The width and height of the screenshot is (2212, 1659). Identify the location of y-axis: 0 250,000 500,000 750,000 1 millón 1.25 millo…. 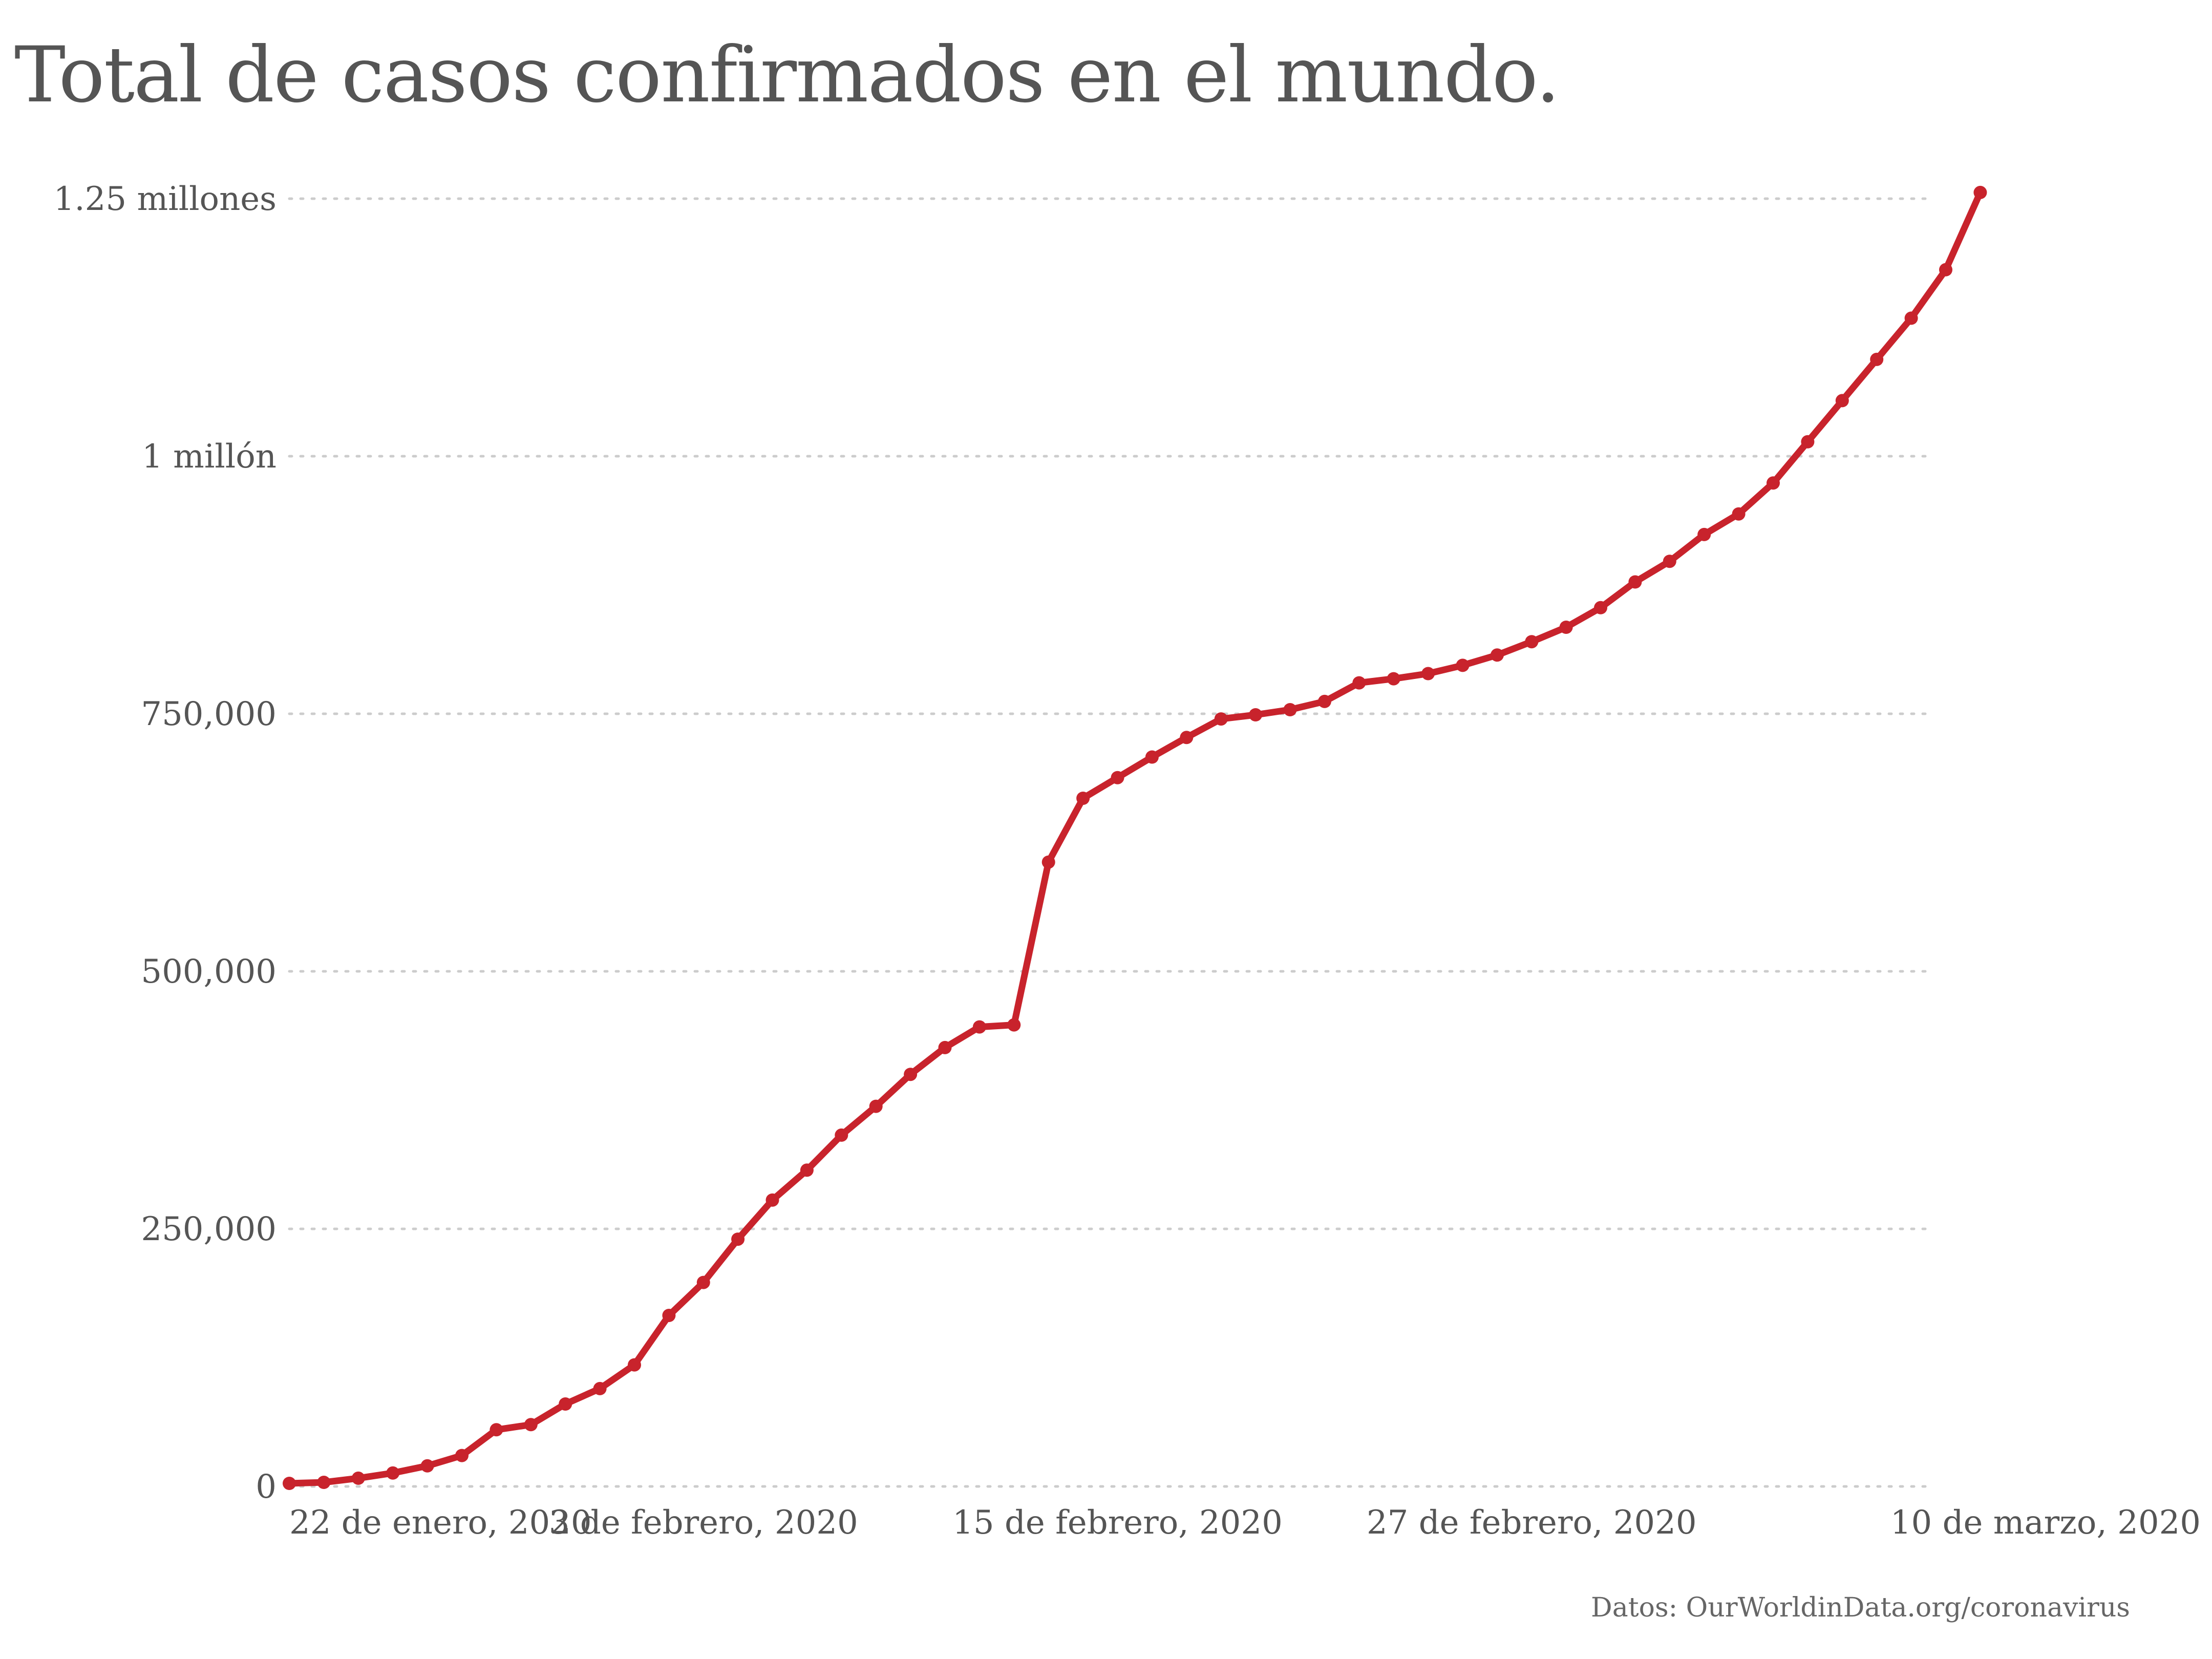
(165, 843).